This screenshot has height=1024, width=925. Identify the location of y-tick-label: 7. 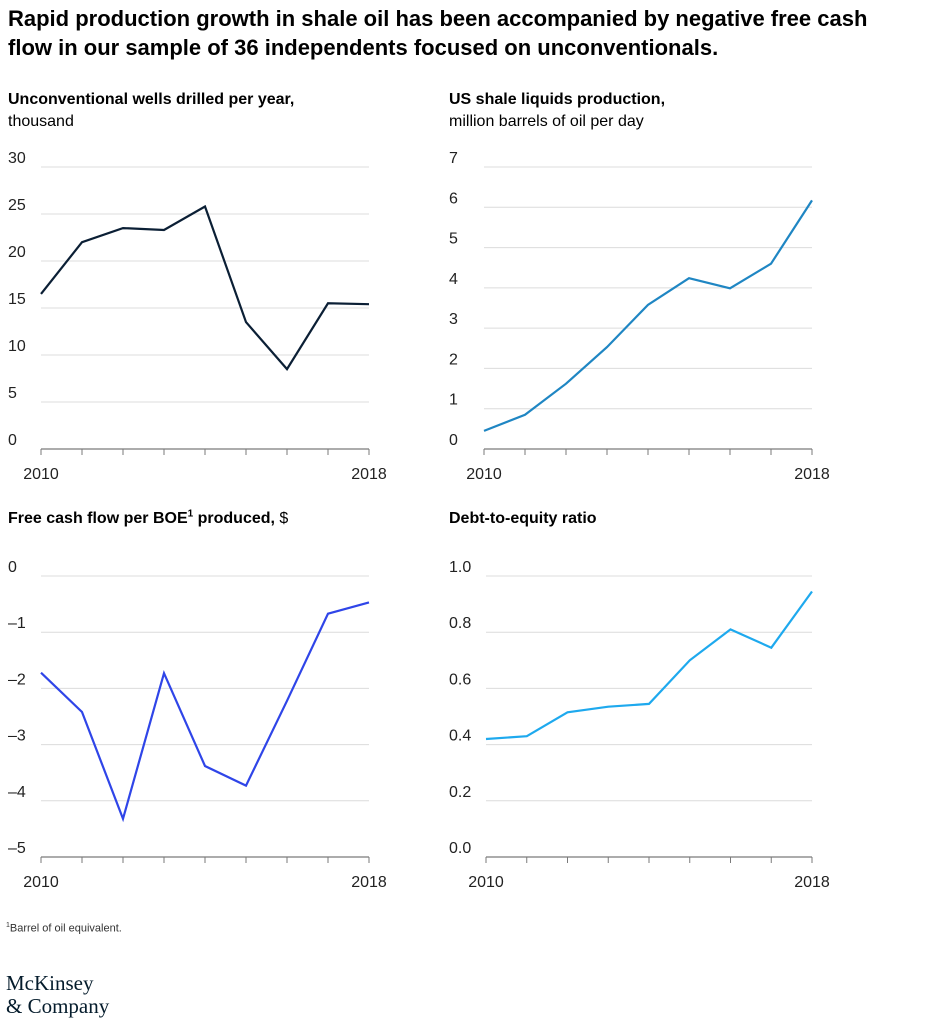
(453, 158).